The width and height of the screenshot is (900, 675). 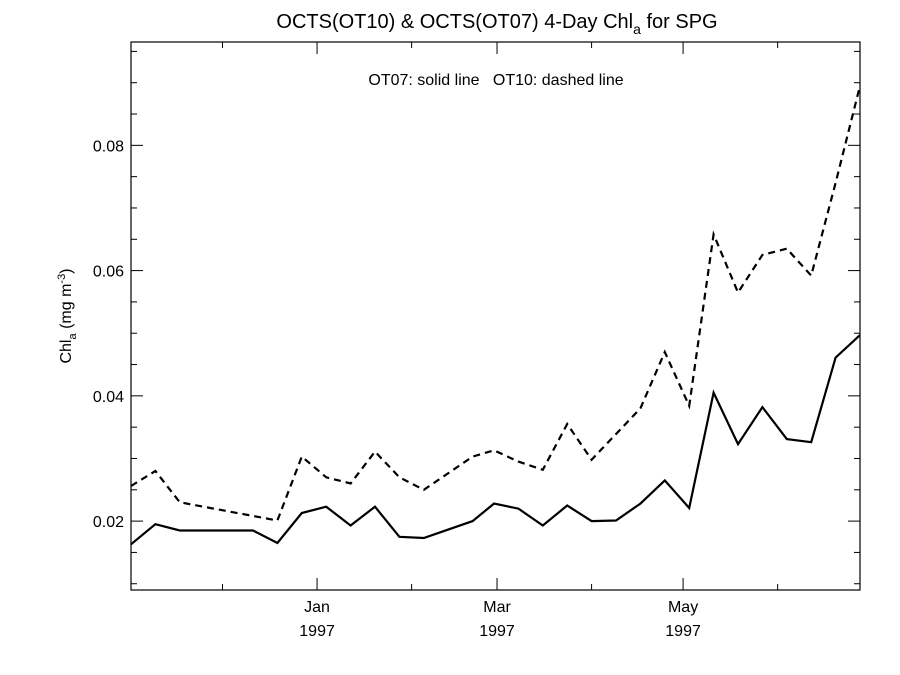 I want to click on y-axis-label-units: (mg m, so click(x=66, y=309).